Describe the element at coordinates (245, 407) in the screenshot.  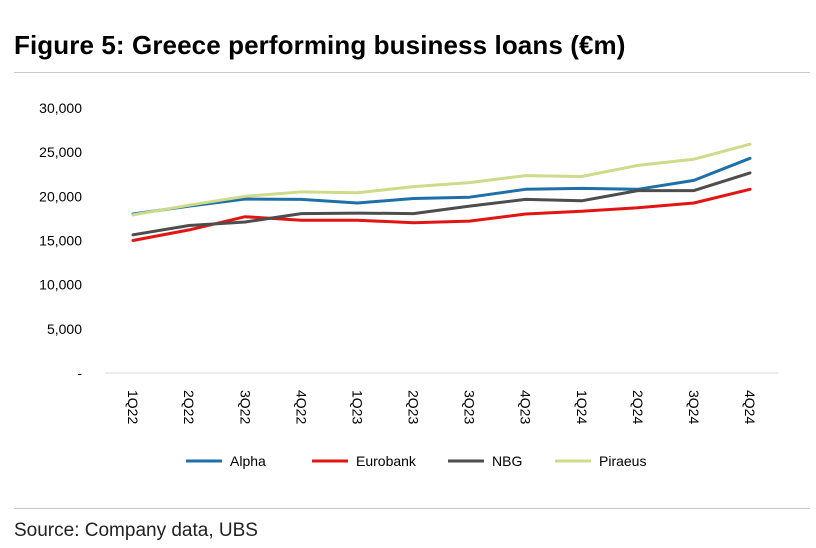
I see `x-tick-label: 3Q22` at that location.